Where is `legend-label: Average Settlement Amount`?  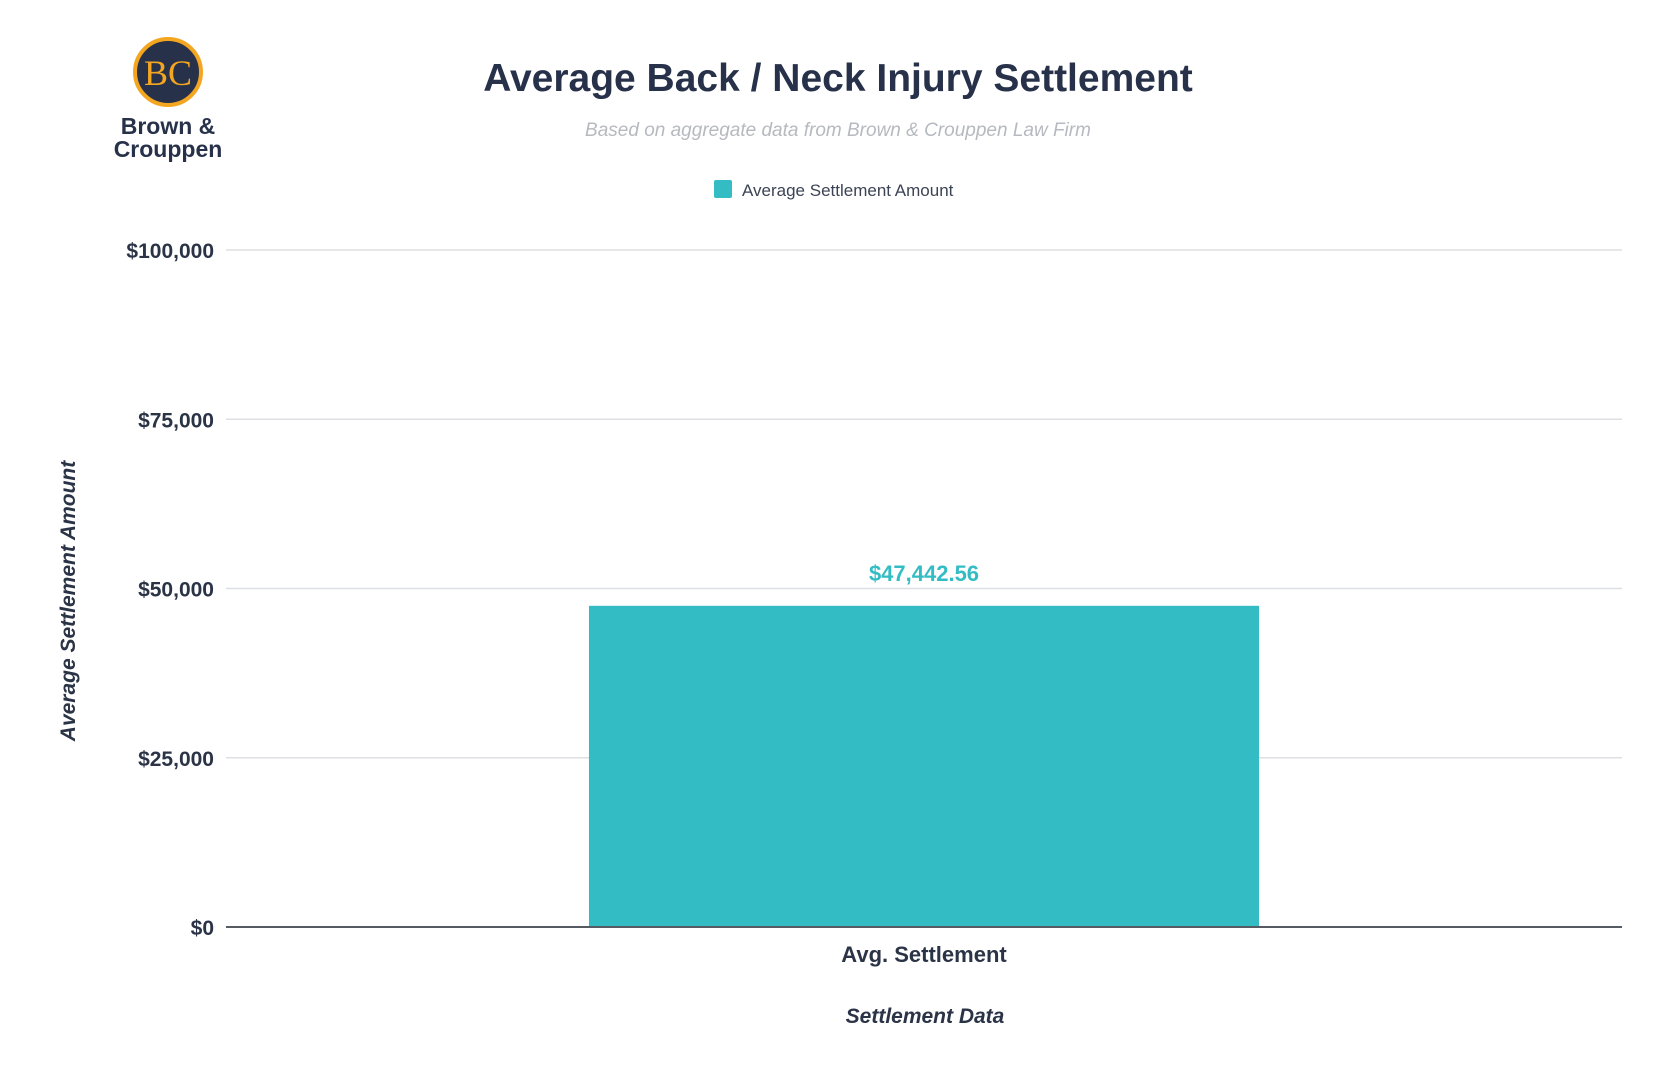 legend-label: Average Settlement Amount is located at coordinates (848, 190).